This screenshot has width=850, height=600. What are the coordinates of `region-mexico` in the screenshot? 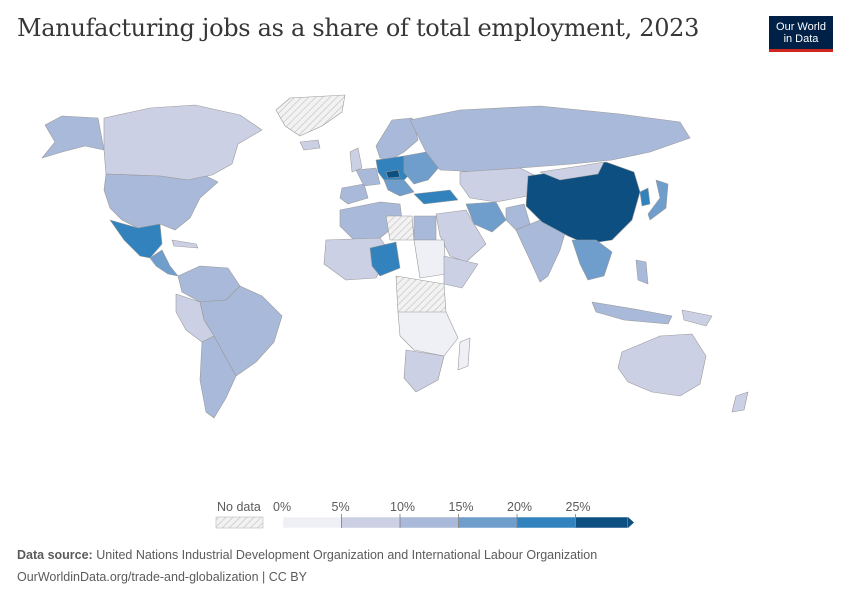 It's located at (136, 239).